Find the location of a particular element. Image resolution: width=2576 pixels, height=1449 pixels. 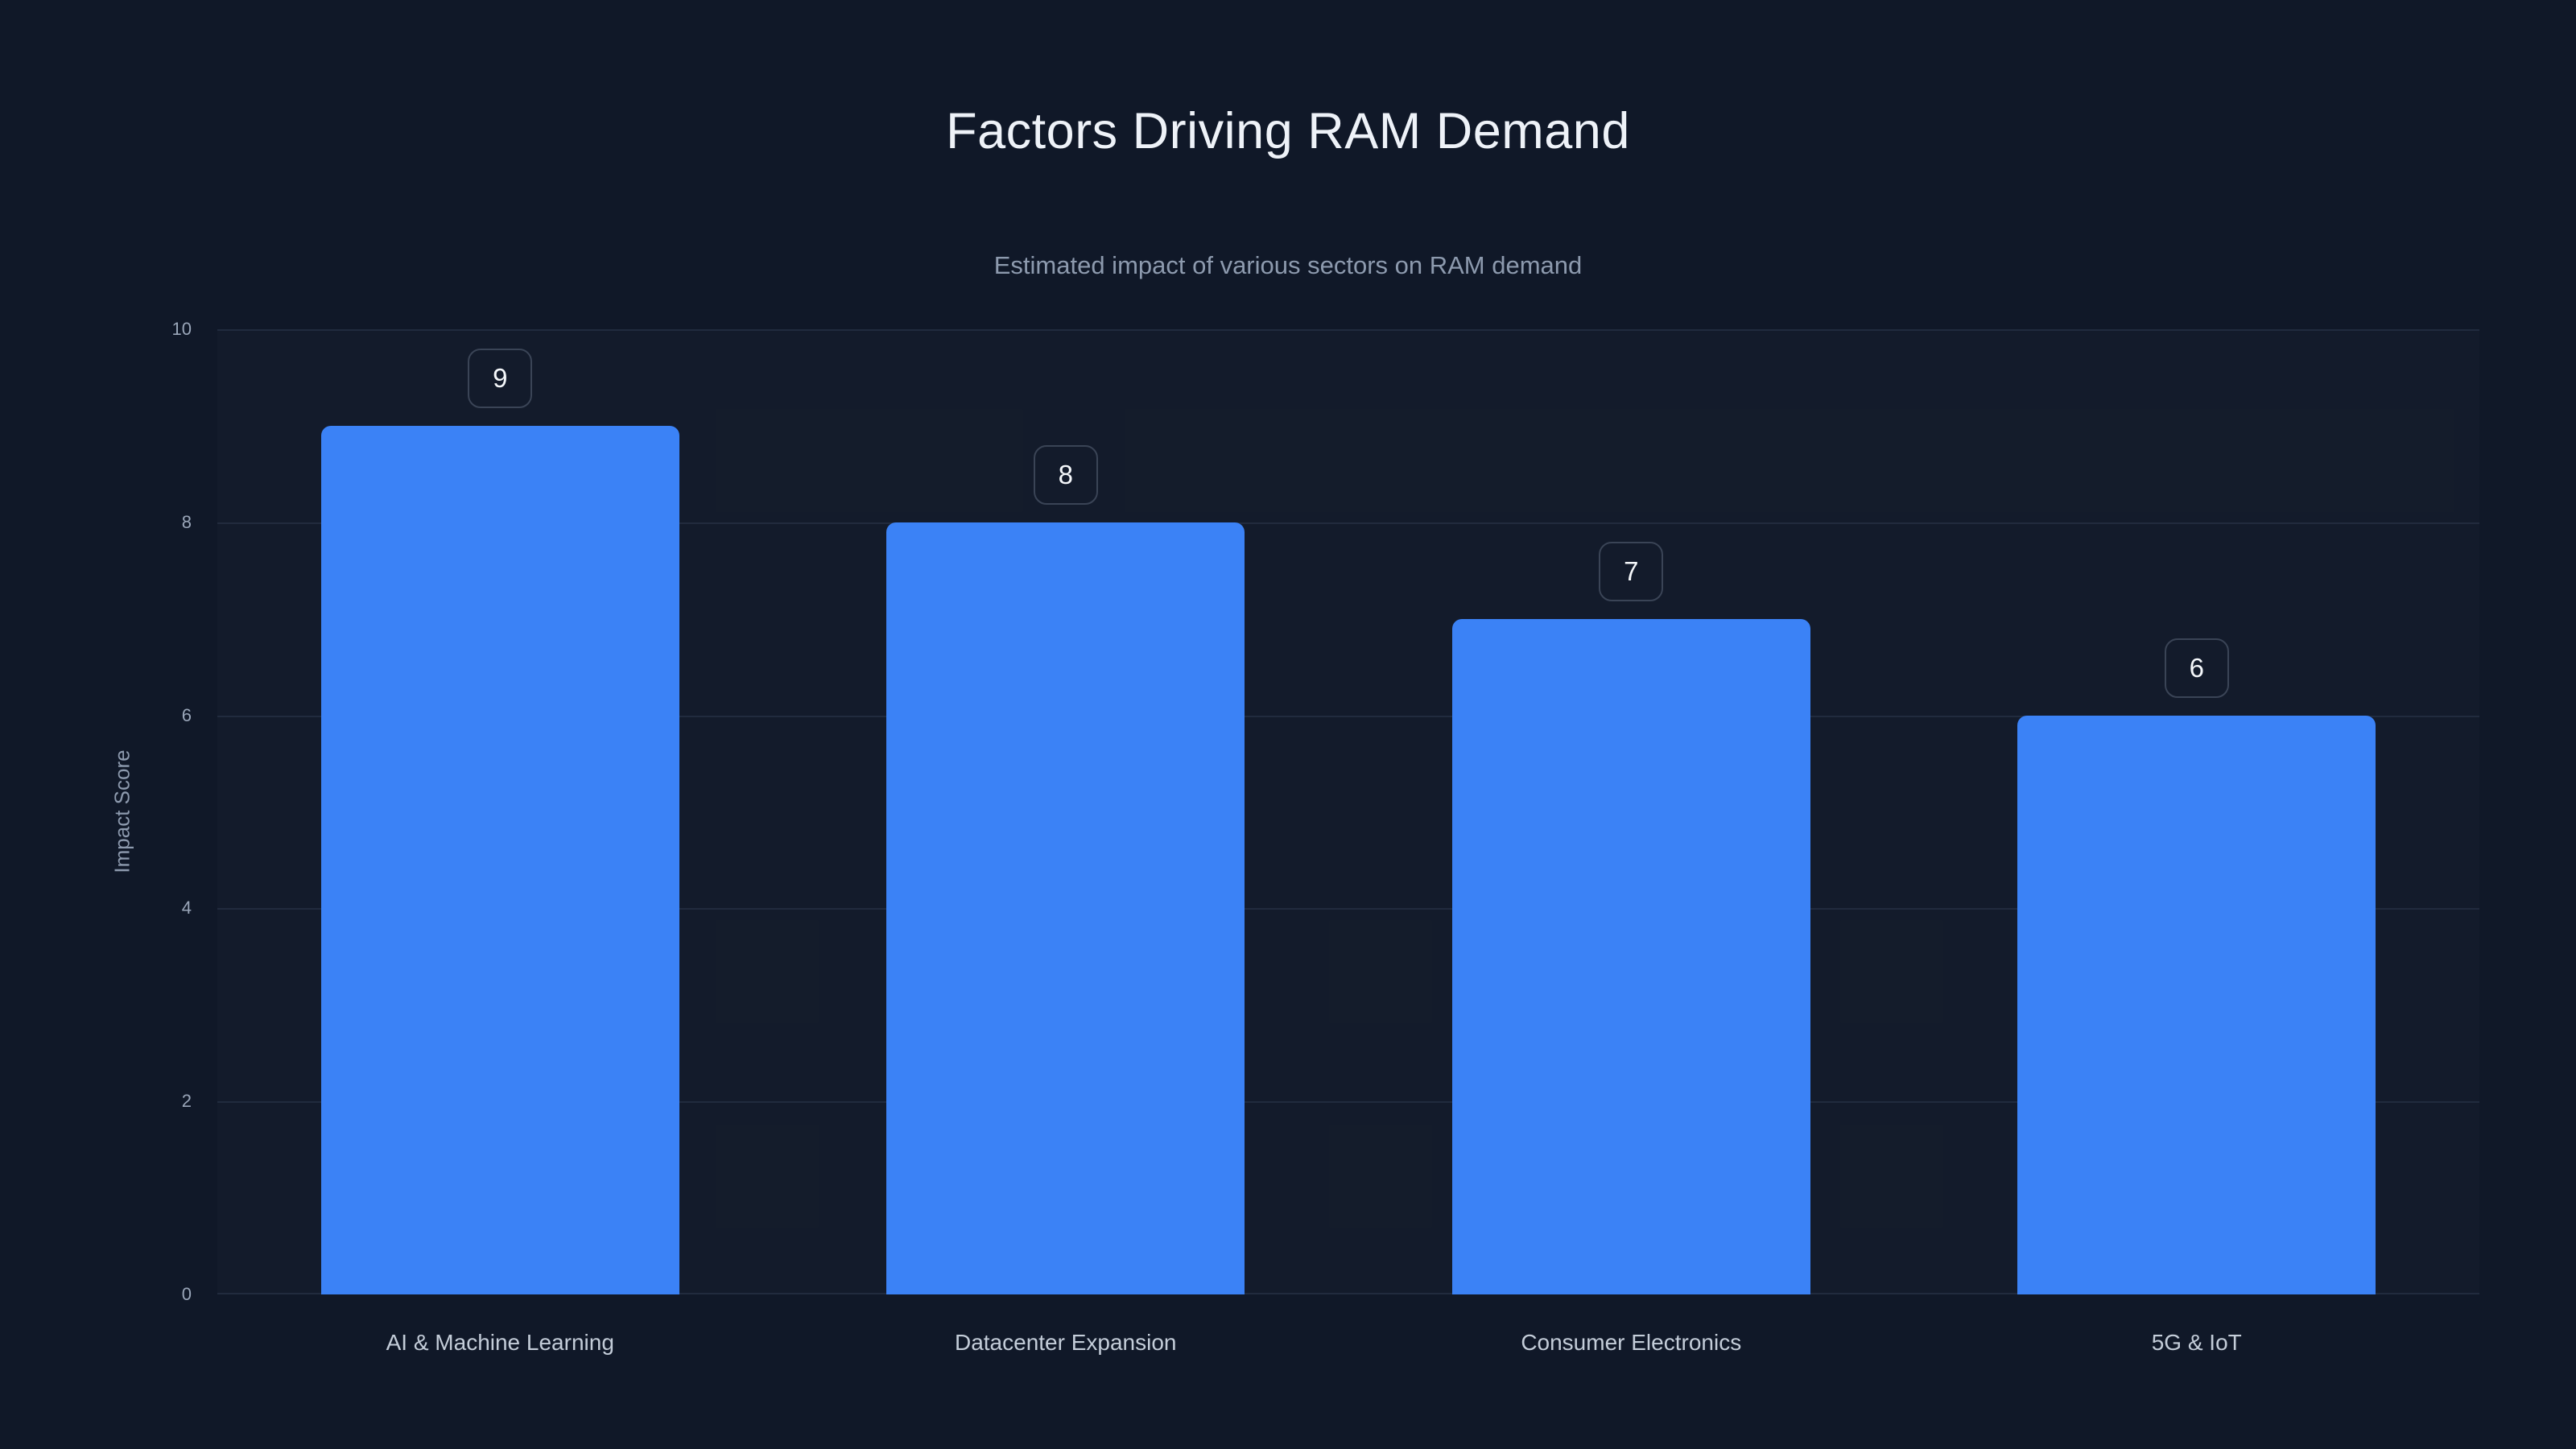

bar-consumer-electronics is located at coordinates (1630, 956).